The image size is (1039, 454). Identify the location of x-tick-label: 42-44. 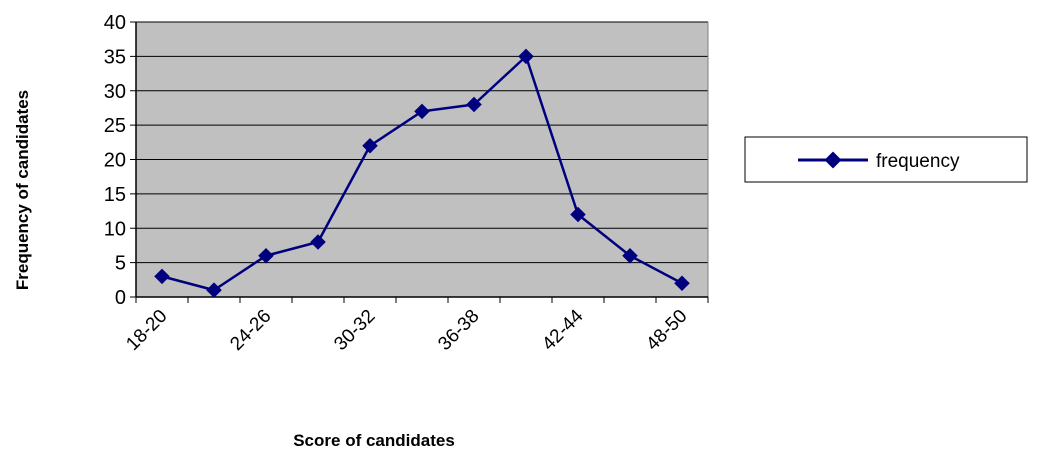
(563, 330).